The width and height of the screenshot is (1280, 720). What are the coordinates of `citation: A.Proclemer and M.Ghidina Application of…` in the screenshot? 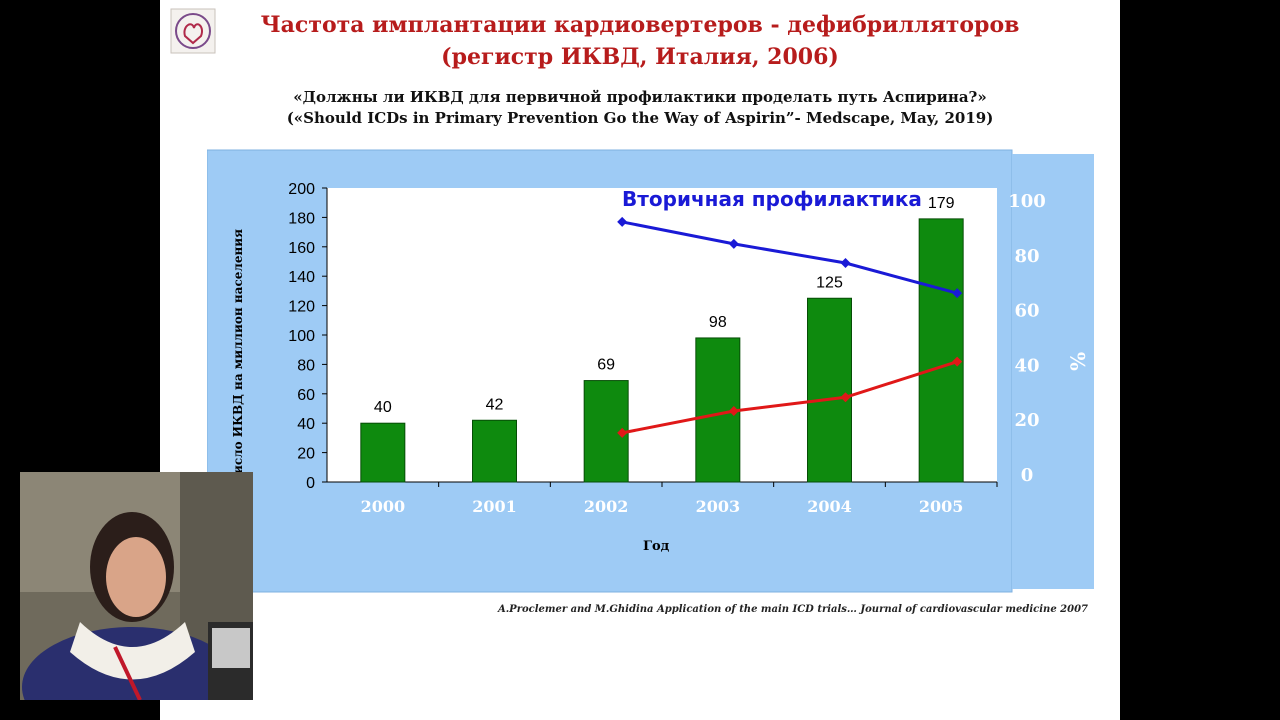 It's located at (792, 609).